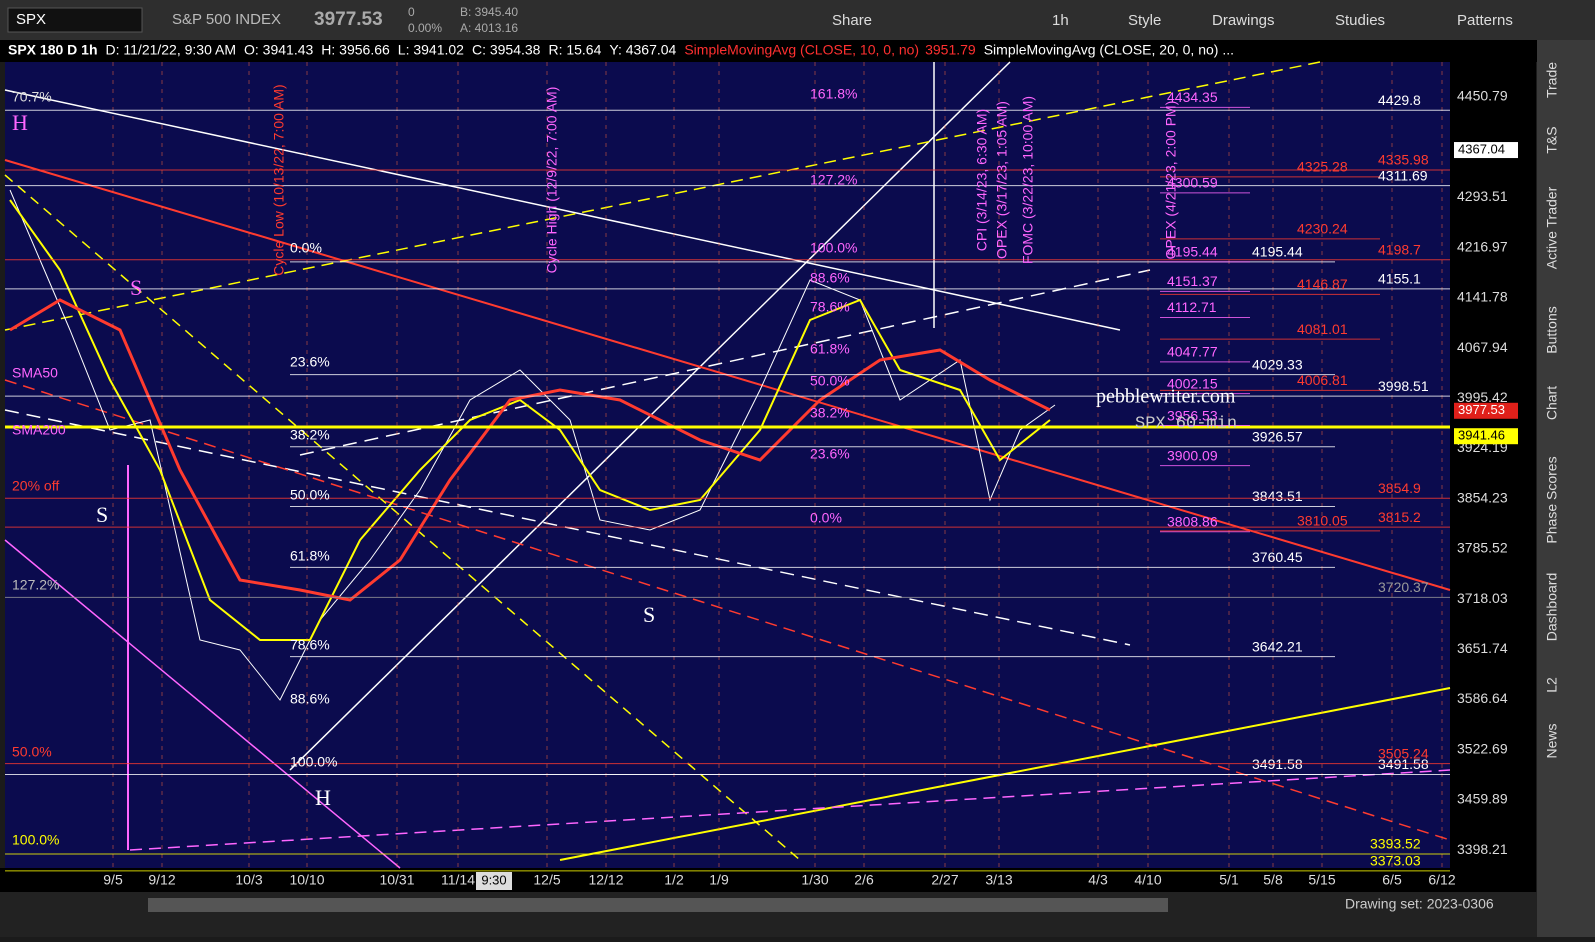 Image resolution: width=1595 pixels, height=942 pixels. I want to click on crosshair-box, so click(494, 881).